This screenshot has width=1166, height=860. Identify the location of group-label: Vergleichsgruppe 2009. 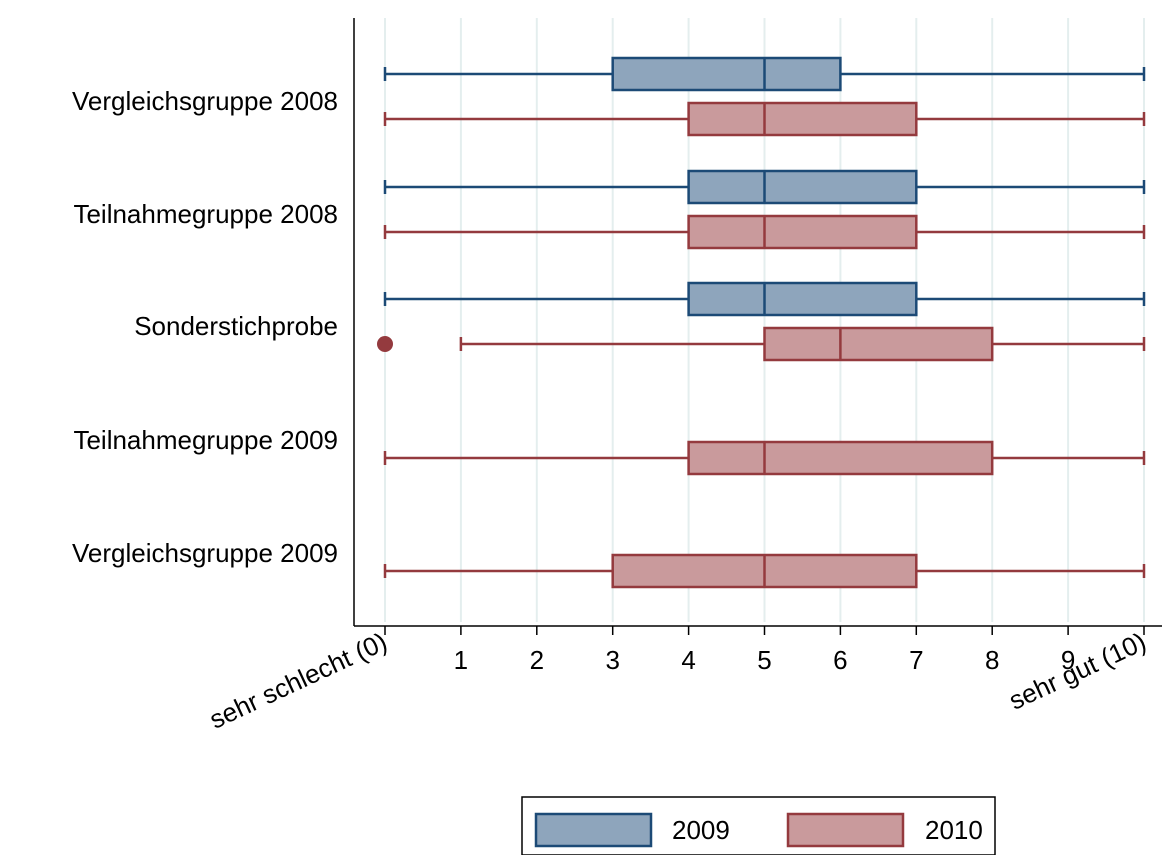
(205, 553).